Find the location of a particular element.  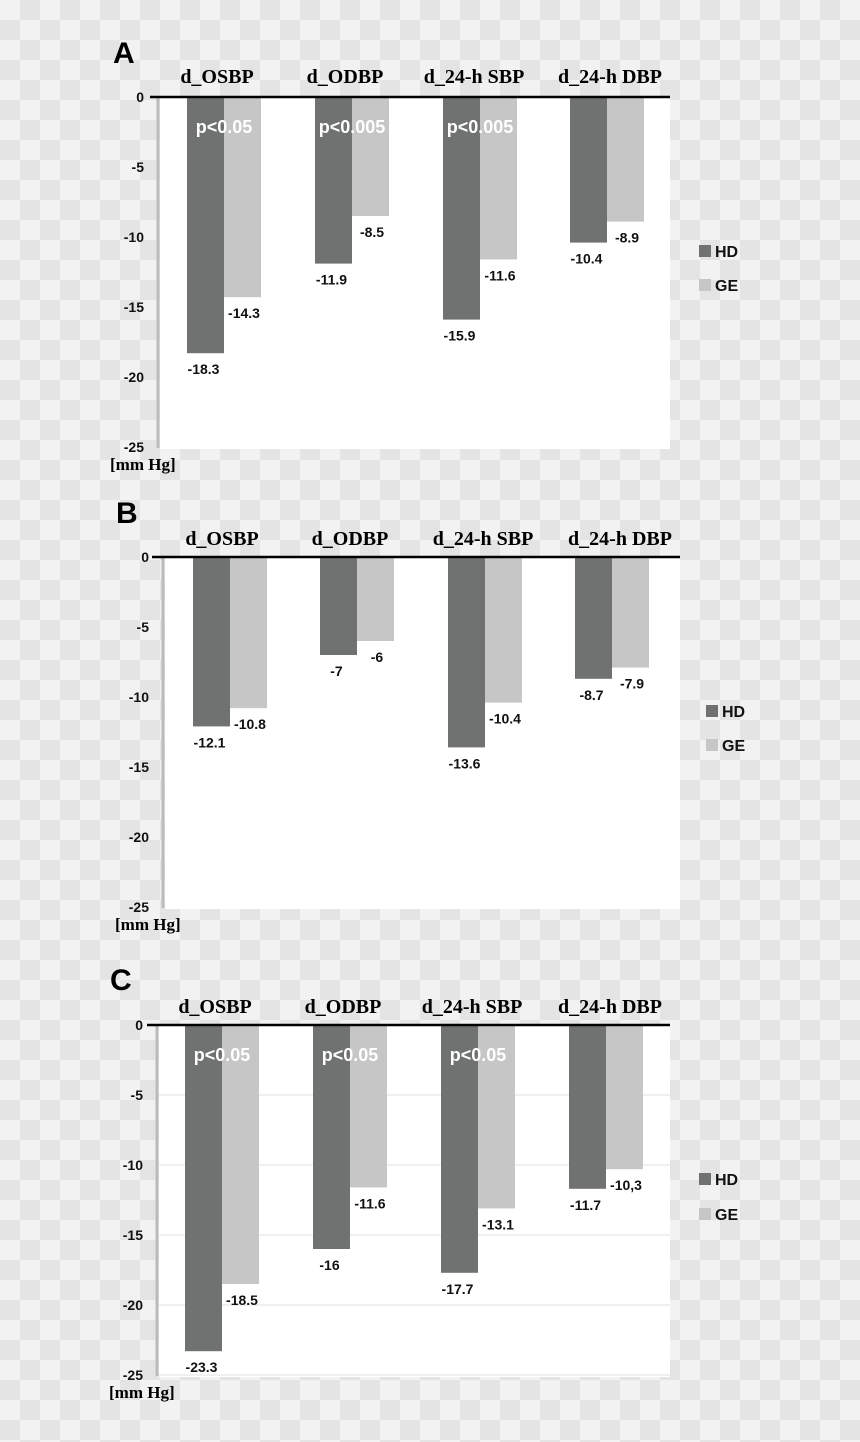

panel-label: A is located at coordinates (124, 53).